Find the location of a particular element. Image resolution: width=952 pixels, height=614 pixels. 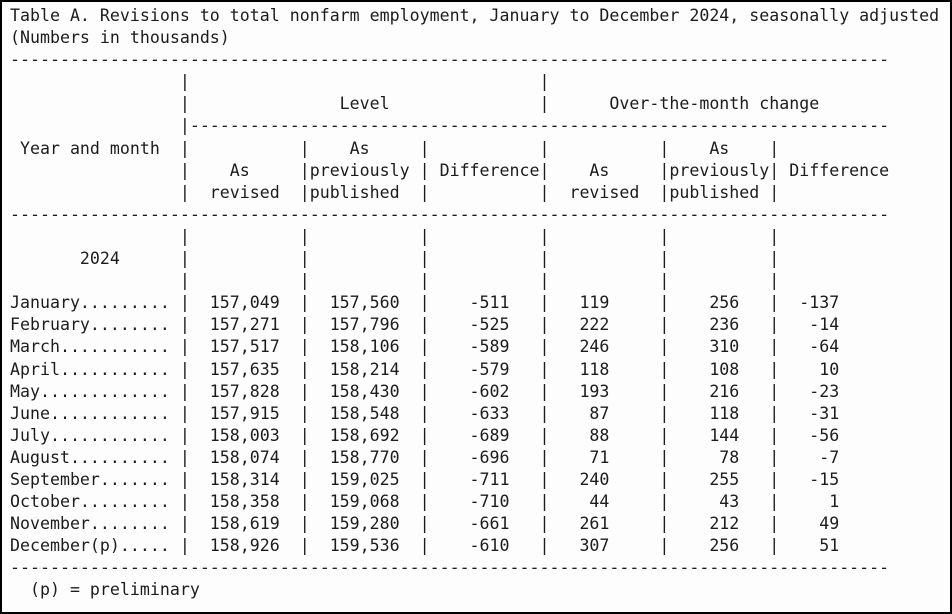

table-footnote: (p) = preliminary is located at coordinates (105, 590).